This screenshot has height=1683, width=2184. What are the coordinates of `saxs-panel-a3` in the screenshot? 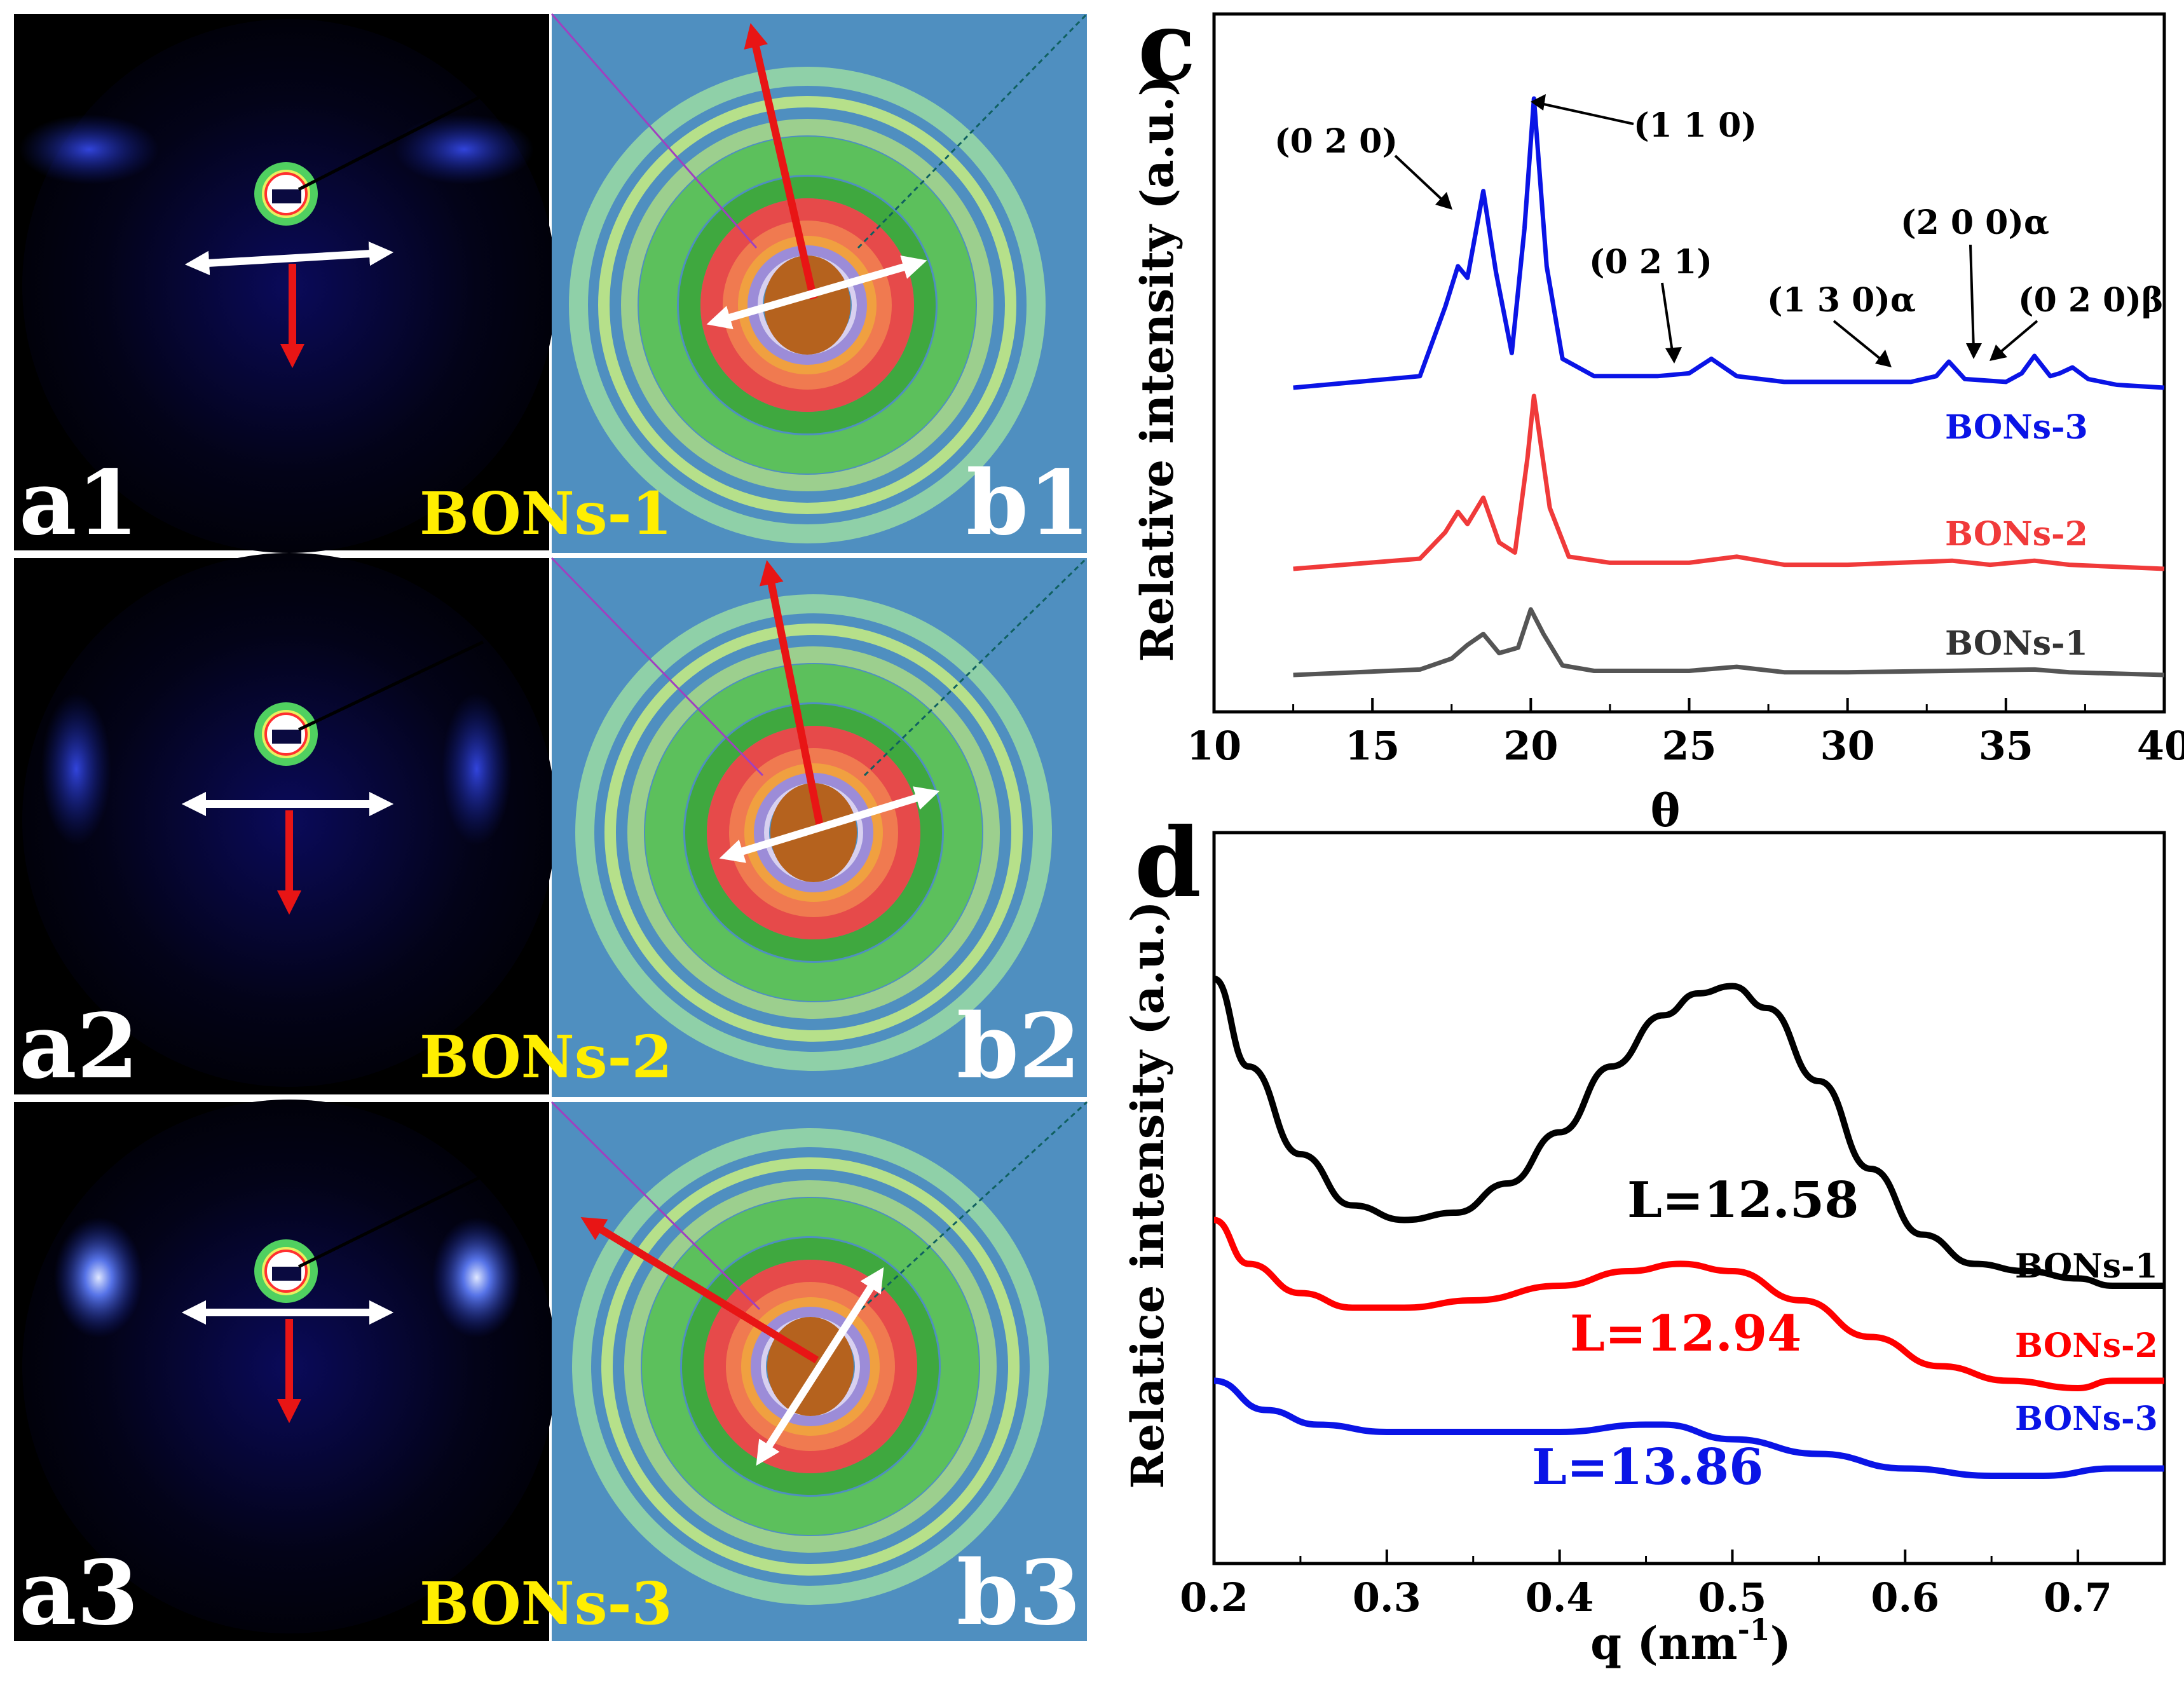 It's located at (285, 1370).